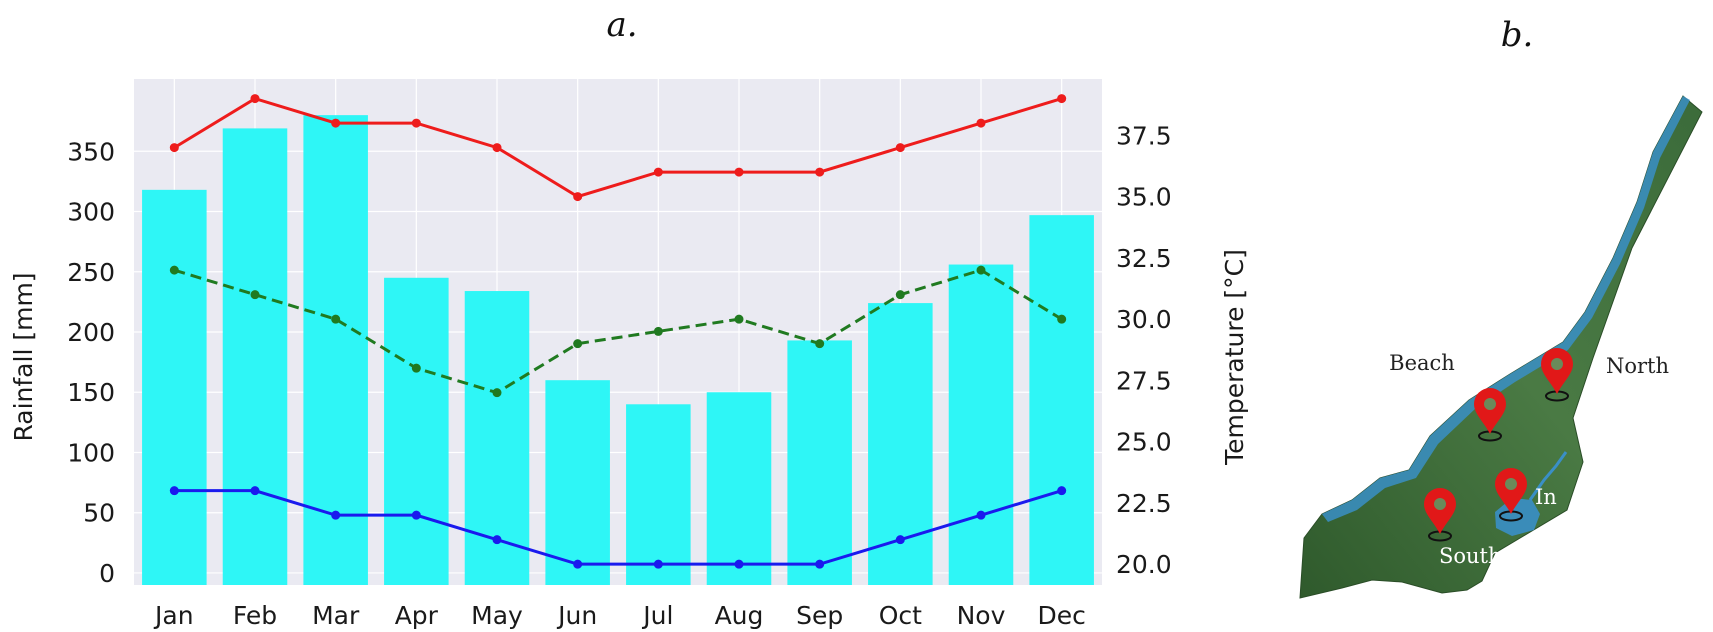 The width and height of the screenshot is (1713, 632). I want to click on x-tick-label: Sep, so click(819, 615).